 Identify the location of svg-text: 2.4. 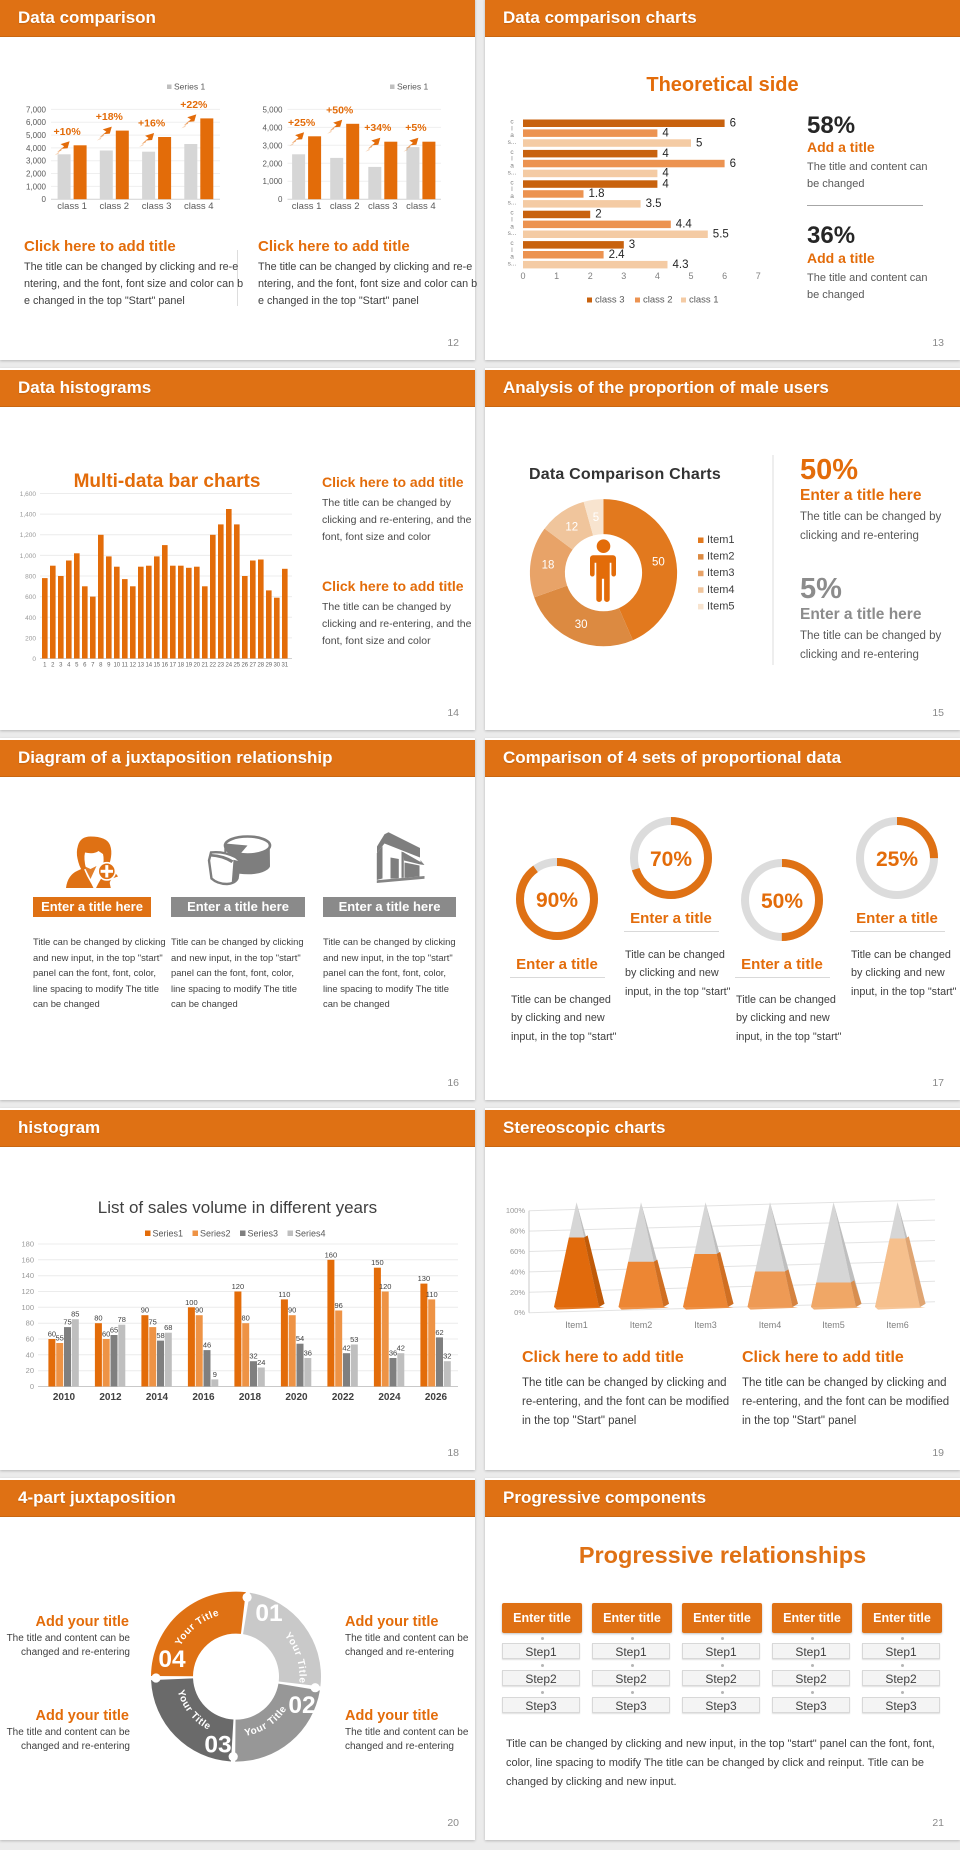
(617, 255).